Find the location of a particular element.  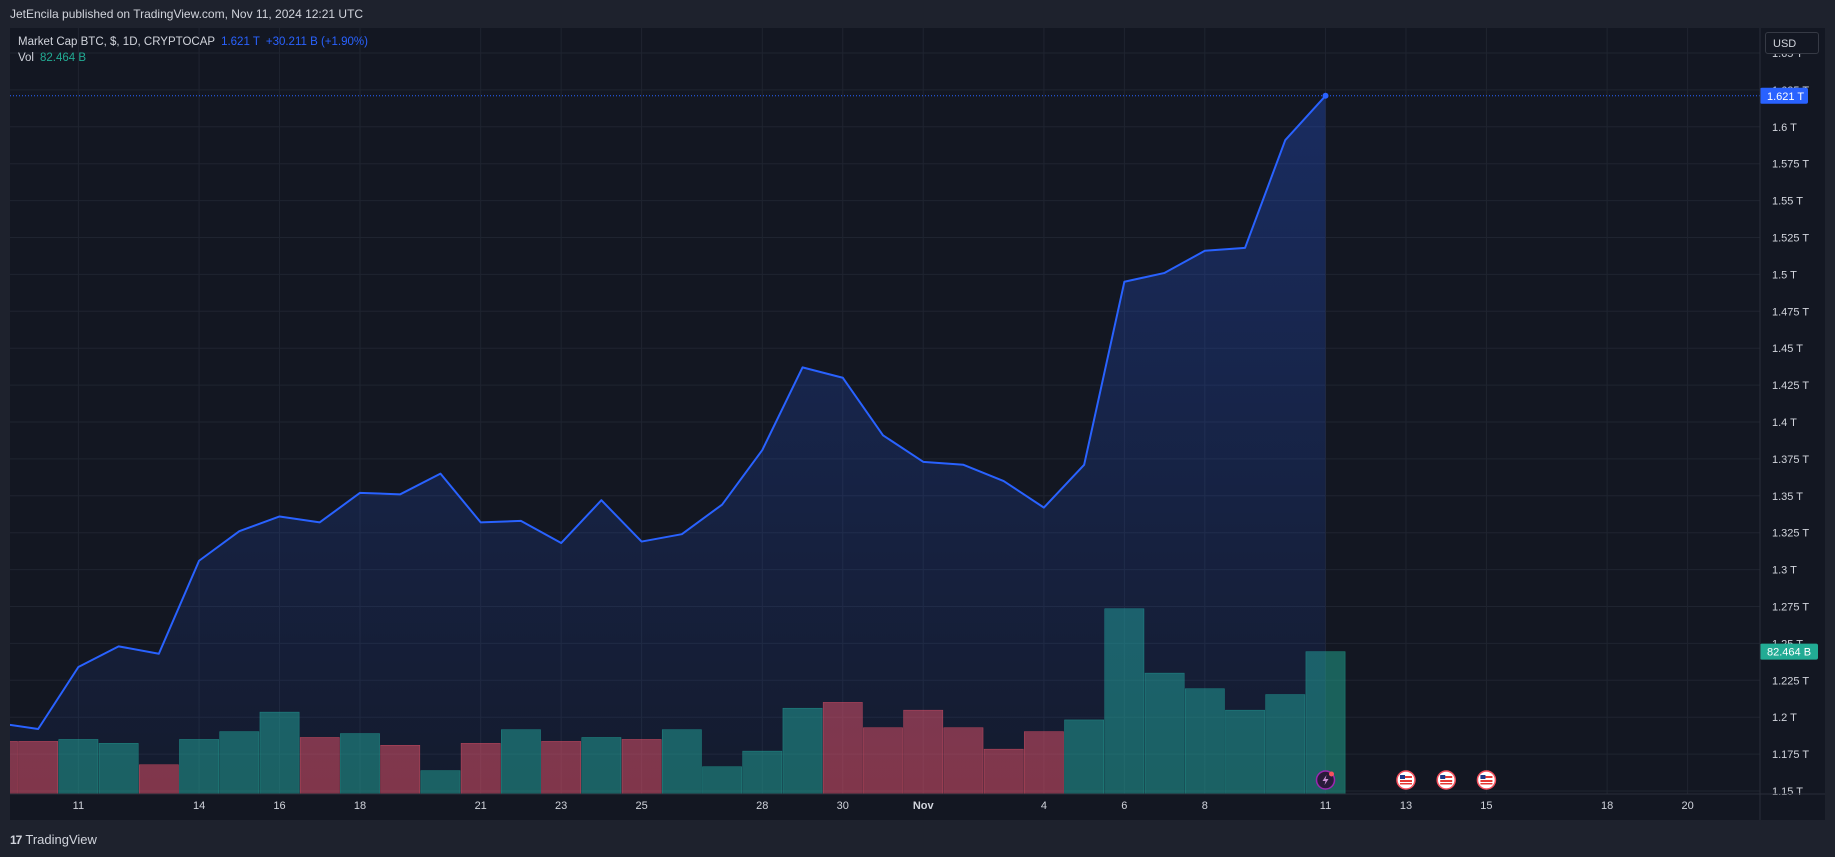

y-tick-label: 1.4 T is located at coordinates (1784, 423).